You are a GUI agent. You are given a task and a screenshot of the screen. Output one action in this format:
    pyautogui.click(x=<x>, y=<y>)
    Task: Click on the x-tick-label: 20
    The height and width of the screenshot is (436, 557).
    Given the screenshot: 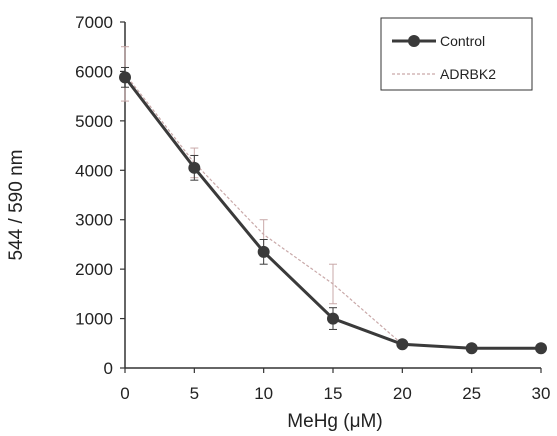 What is the action you would take?
    pyautogui.click(x=402, y=393)
    